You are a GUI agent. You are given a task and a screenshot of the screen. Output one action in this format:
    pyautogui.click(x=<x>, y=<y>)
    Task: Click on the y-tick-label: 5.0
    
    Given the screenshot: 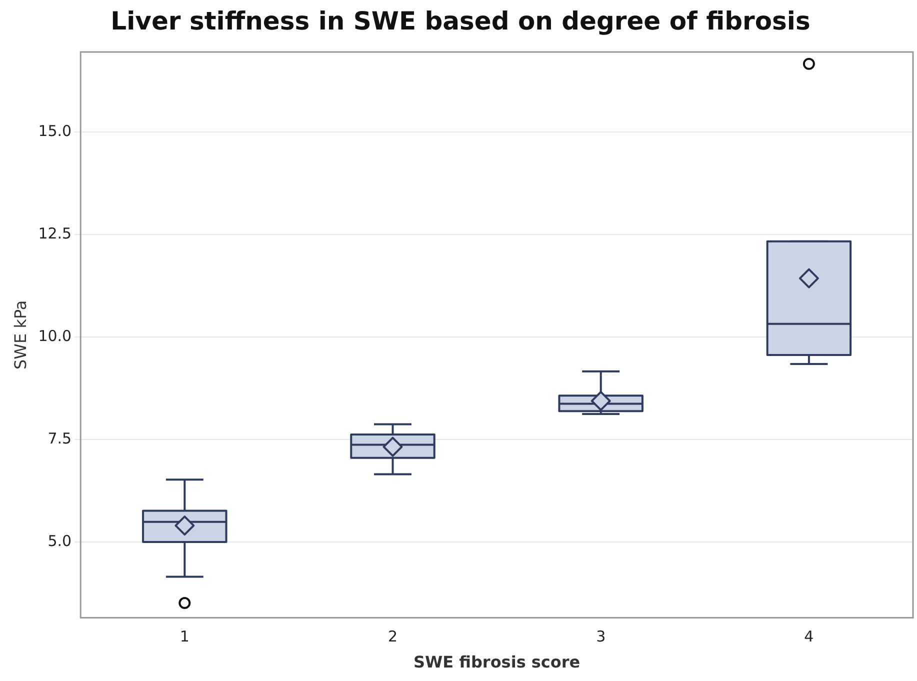 What is the action you would take?
    pyautogui.click(x=60, y=541)
    